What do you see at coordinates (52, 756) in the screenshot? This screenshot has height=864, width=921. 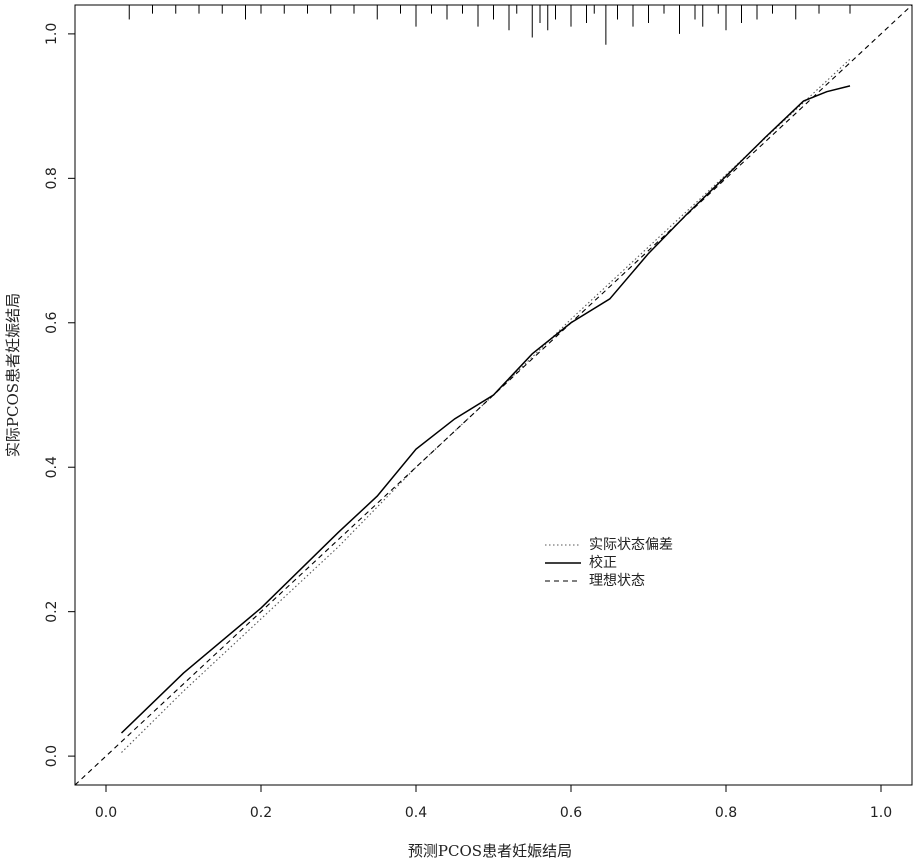 I see `y-tick-label: 0.0` at bounding box center [52, 756].